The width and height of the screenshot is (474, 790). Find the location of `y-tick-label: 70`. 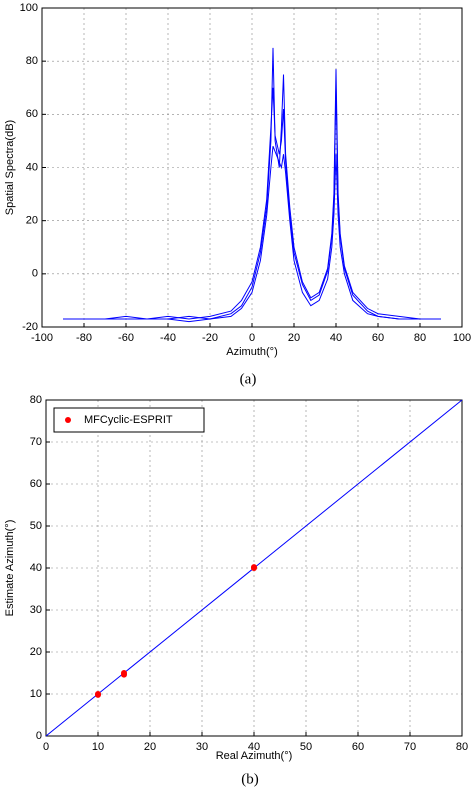

y-tick-label: 70 is located at coordinates (36, 442).